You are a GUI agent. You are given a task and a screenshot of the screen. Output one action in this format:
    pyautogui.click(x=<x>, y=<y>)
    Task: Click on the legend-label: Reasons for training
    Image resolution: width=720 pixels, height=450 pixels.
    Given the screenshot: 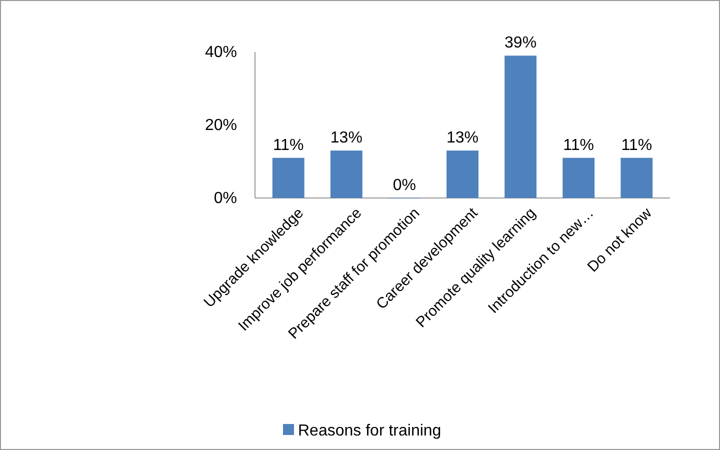 What is the action you would take?
    pyautogui.click(x=370, y=431)
    